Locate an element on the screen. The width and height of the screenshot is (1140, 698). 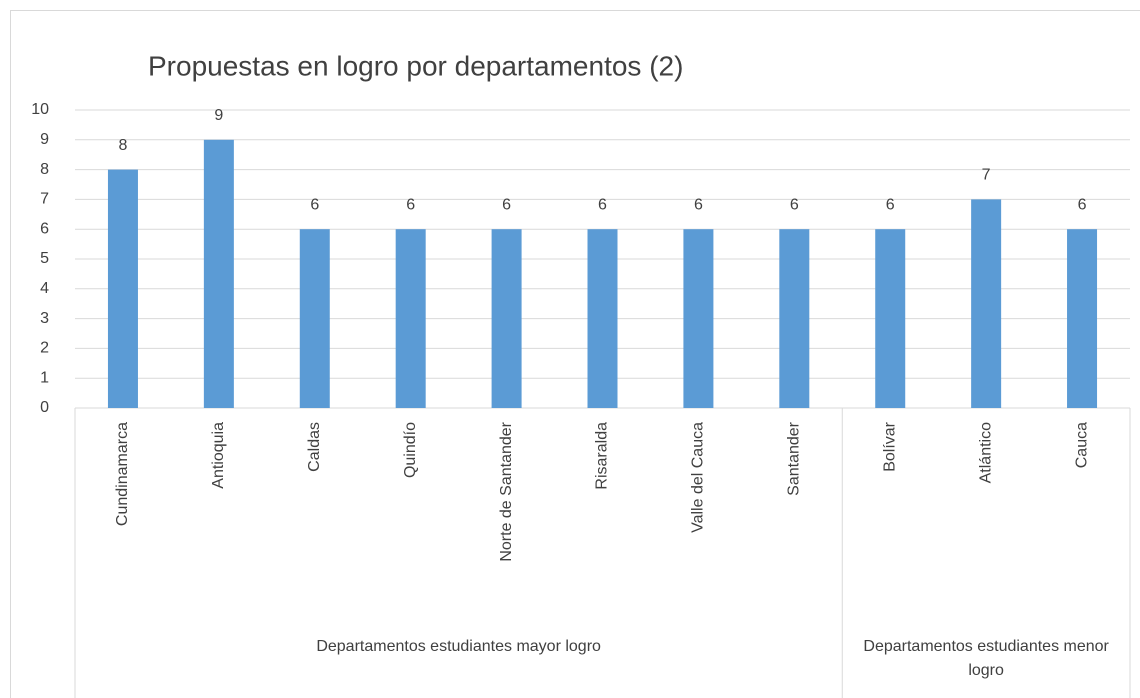
data-label: 9 is located at coordinates (218, 115).